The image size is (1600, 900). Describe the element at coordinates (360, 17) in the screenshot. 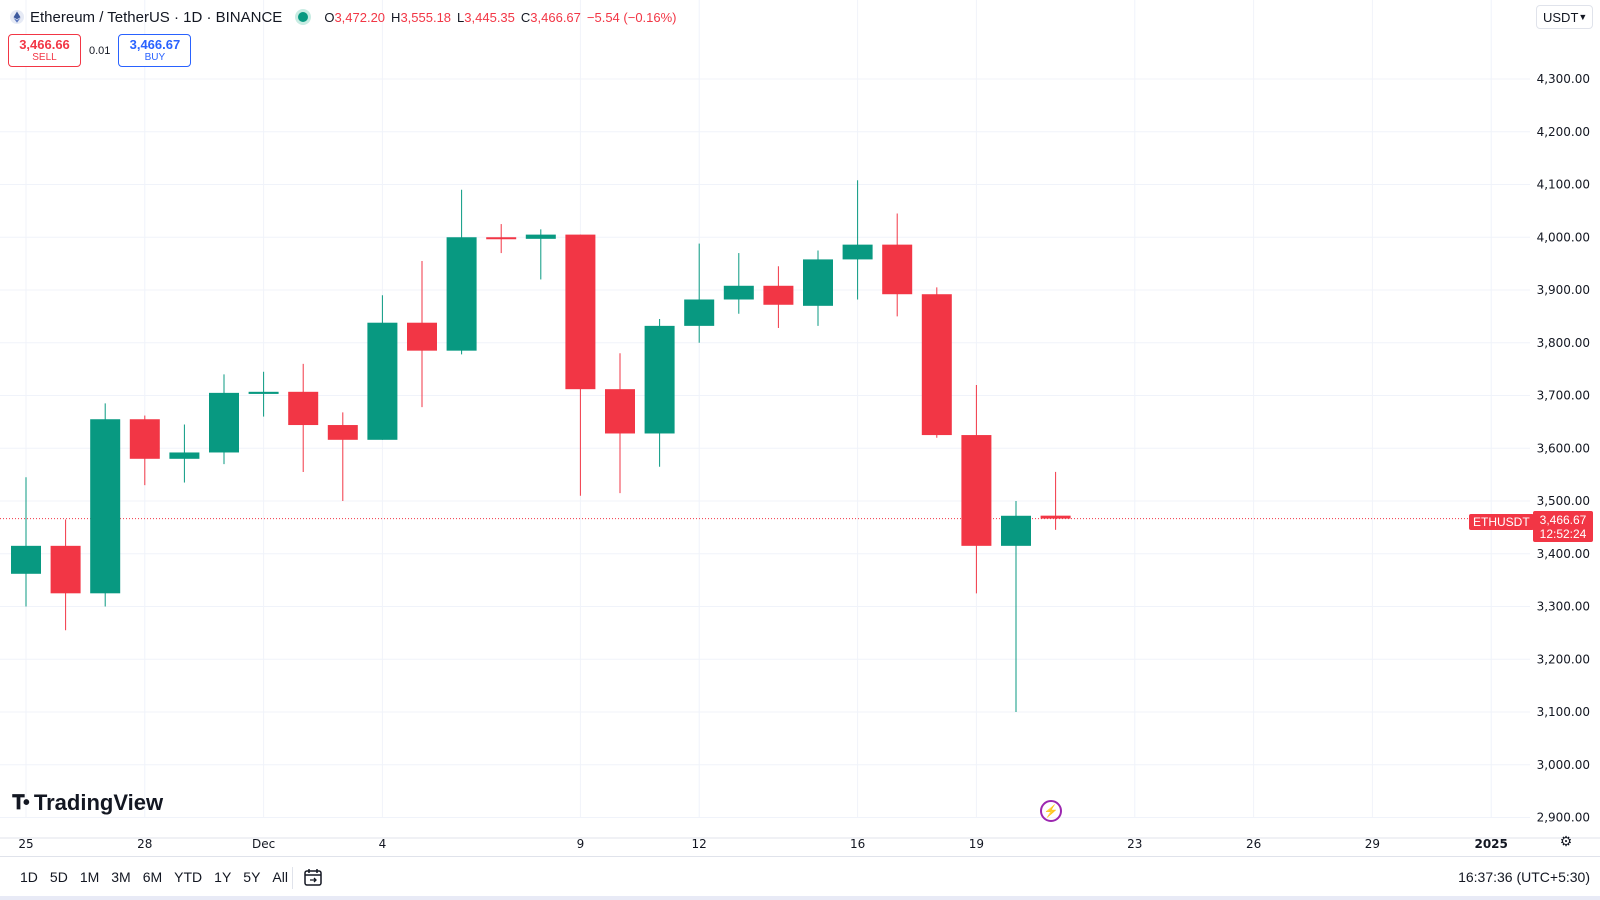

I see `open-value: 3,472.20` at that location.